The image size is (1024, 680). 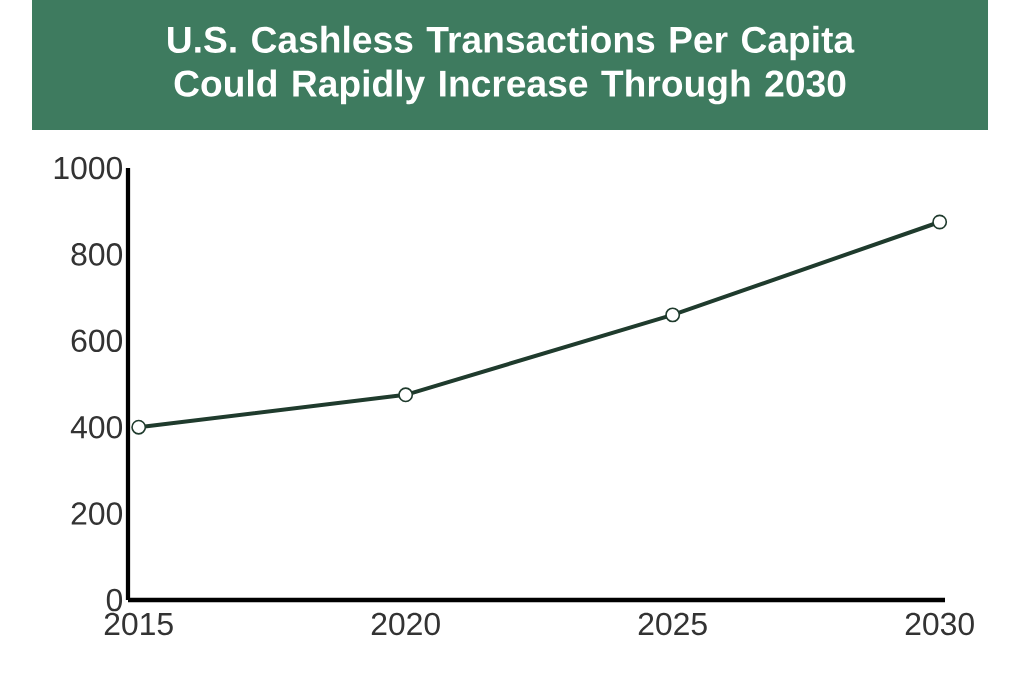 What do you see at coordinates (672, 624) in the screenshot?
I see `x-tick-label: 2025` at bounding box center [672, 624].